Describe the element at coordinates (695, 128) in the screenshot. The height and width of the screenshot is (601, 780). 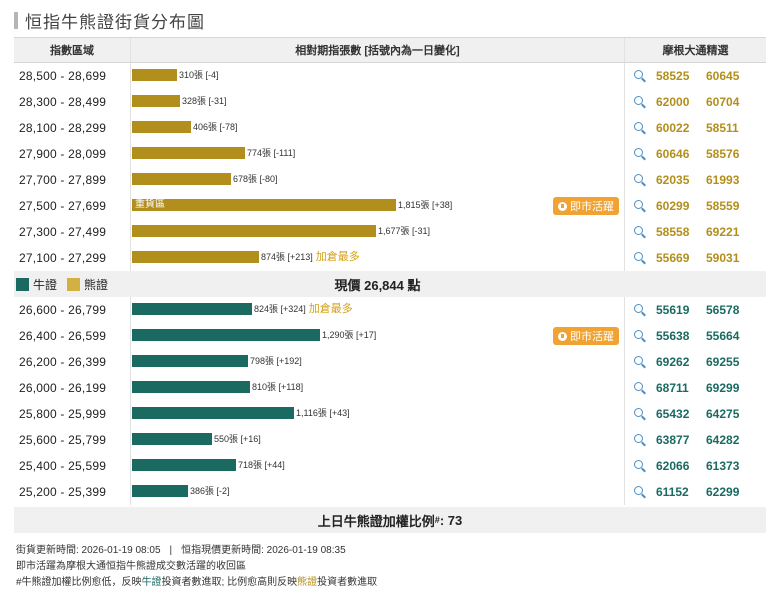
I see `codes-cell: 60022 58511` at that location.